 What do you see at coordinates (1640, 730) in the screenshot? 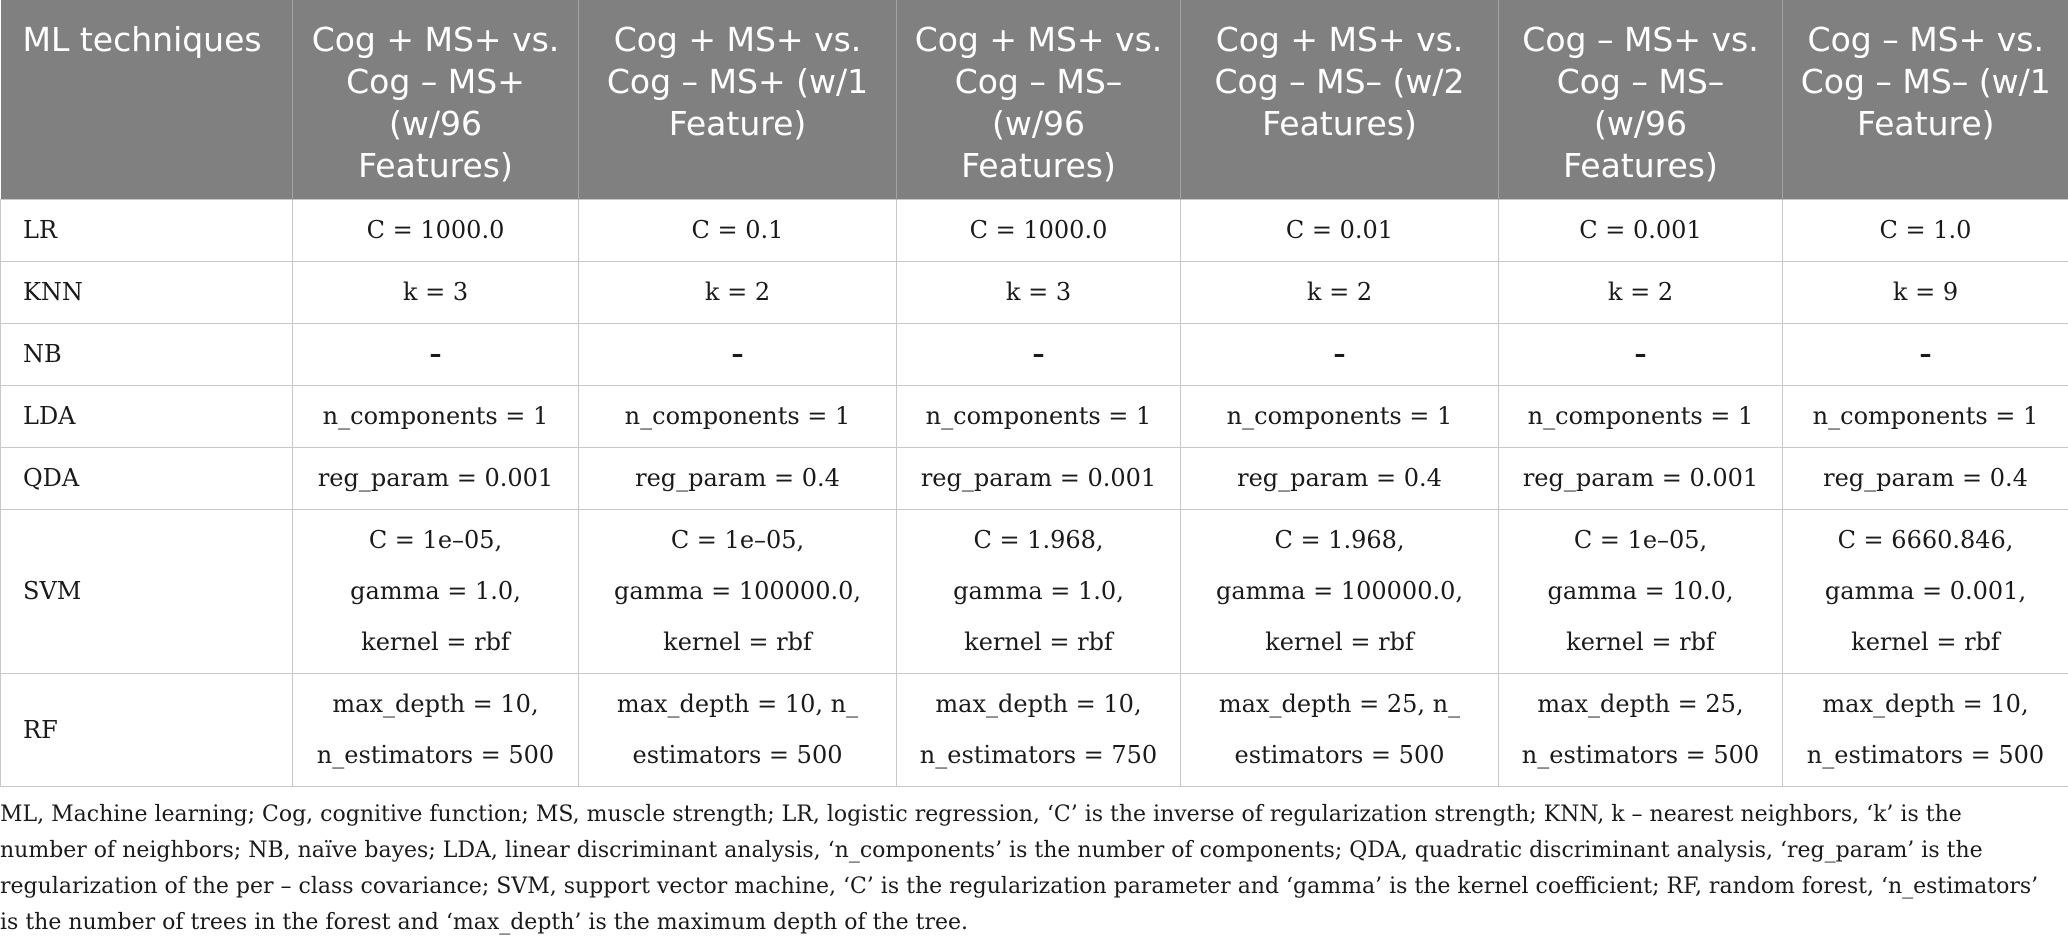
I see `param-cell: max_depth = 25, n_estimators = 500` at bounding box center [1640, 730].